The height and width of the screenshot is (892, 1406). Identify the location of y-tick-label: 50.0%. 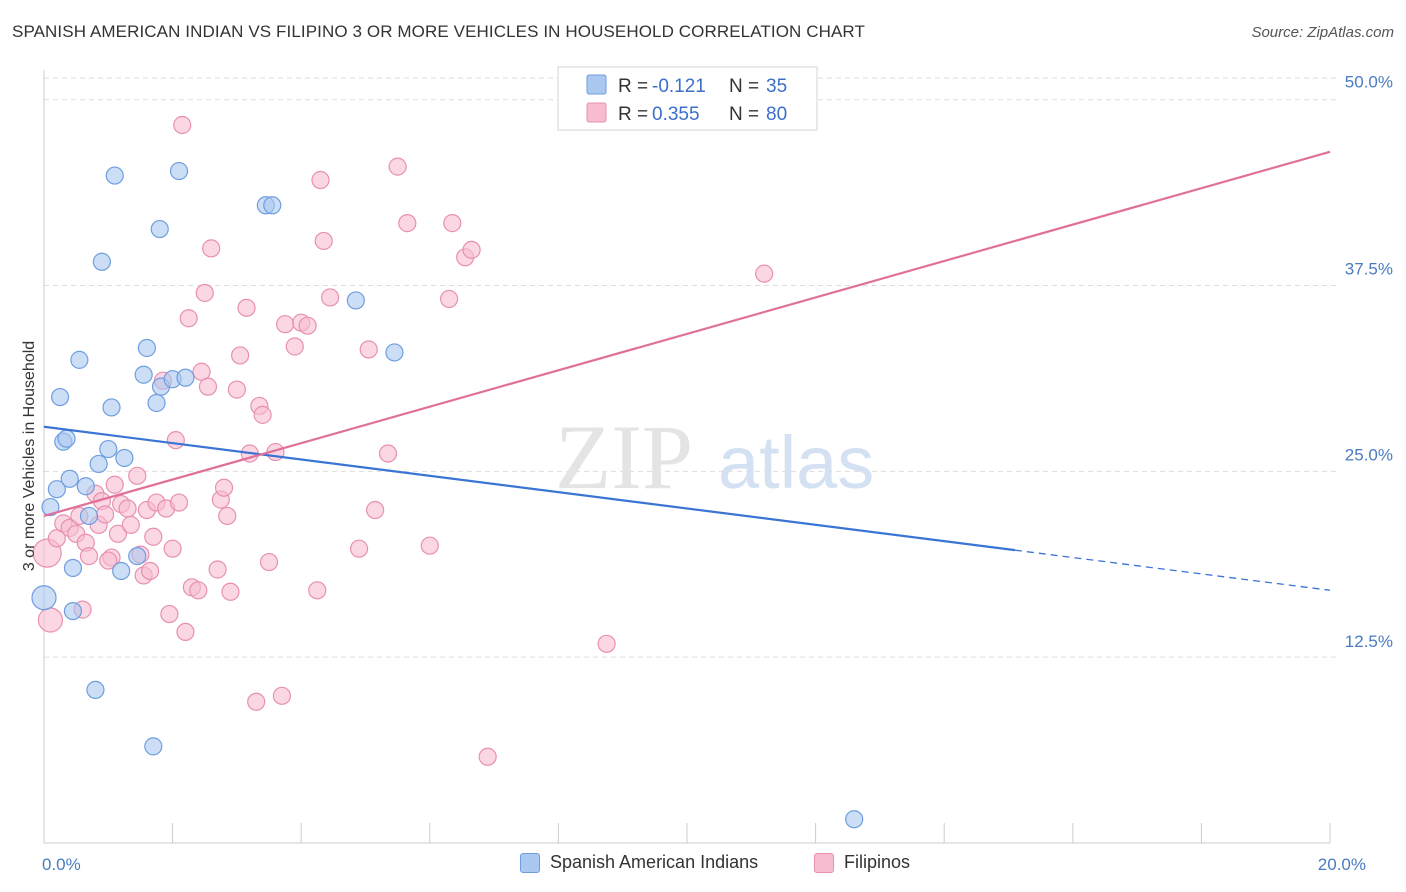
(1369, 82).